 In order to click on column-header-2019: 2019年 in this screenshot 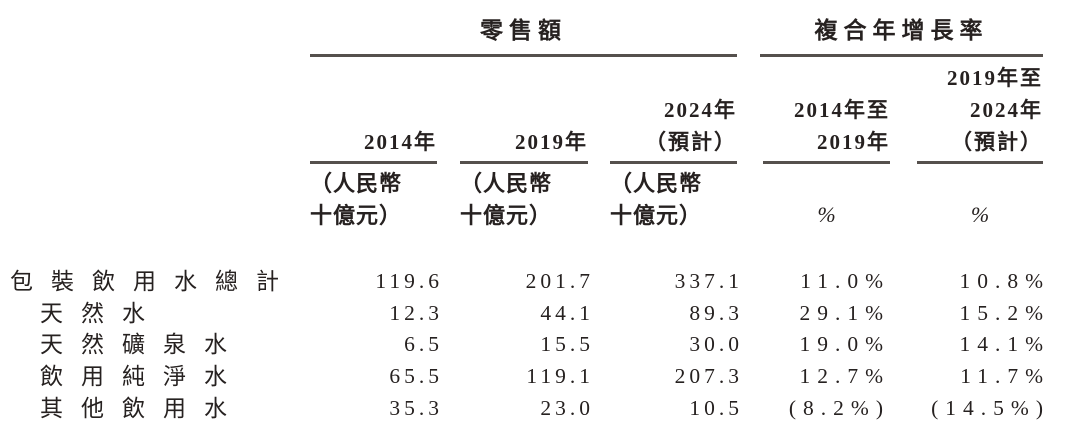, I will do `click(524, 108)`.